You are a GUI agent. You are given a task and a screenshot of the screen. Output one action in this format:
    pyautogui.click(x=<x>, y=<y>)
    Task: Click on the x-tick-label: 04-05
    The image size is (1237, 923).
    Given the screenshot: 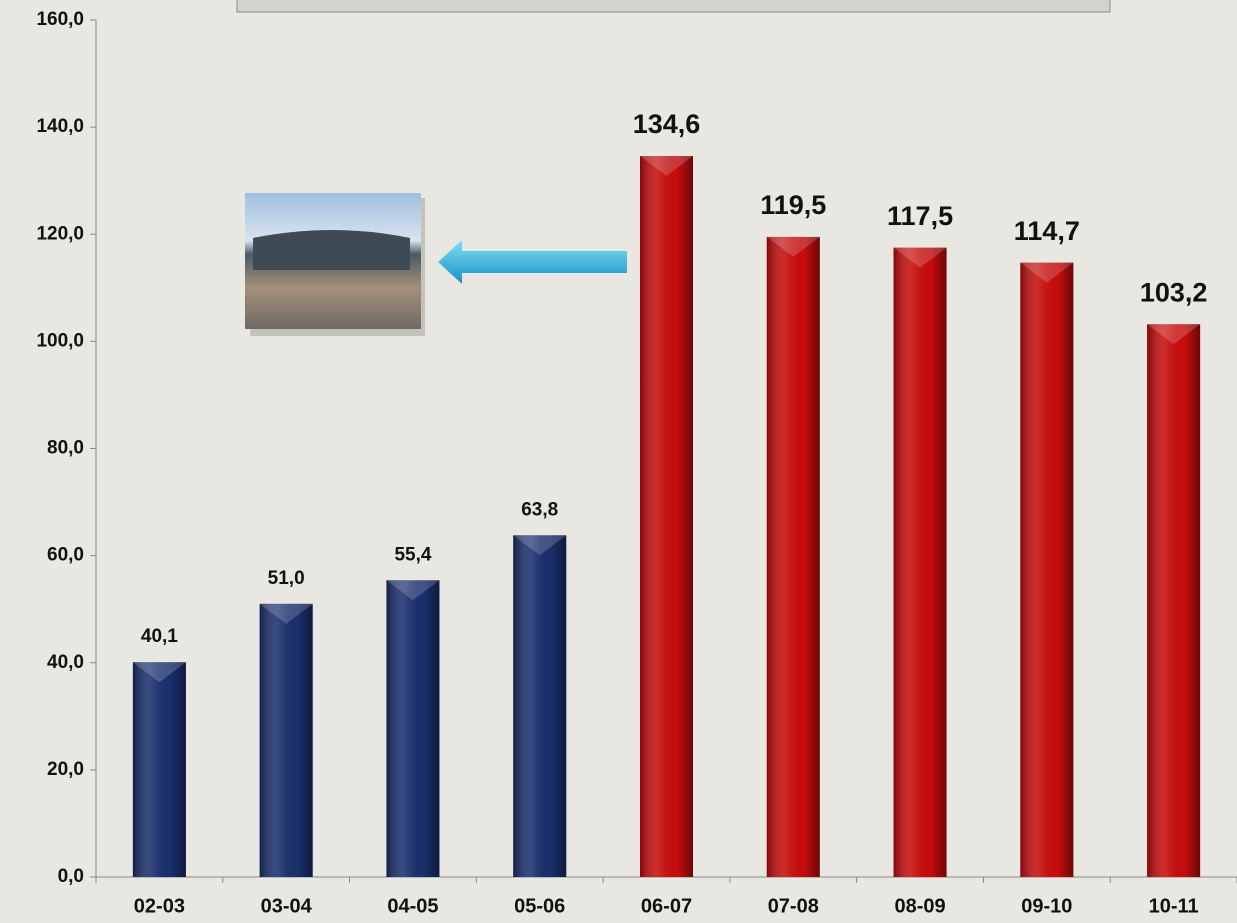 What is the action you would take?
    pyautogui.click(x=412, y=906)
    